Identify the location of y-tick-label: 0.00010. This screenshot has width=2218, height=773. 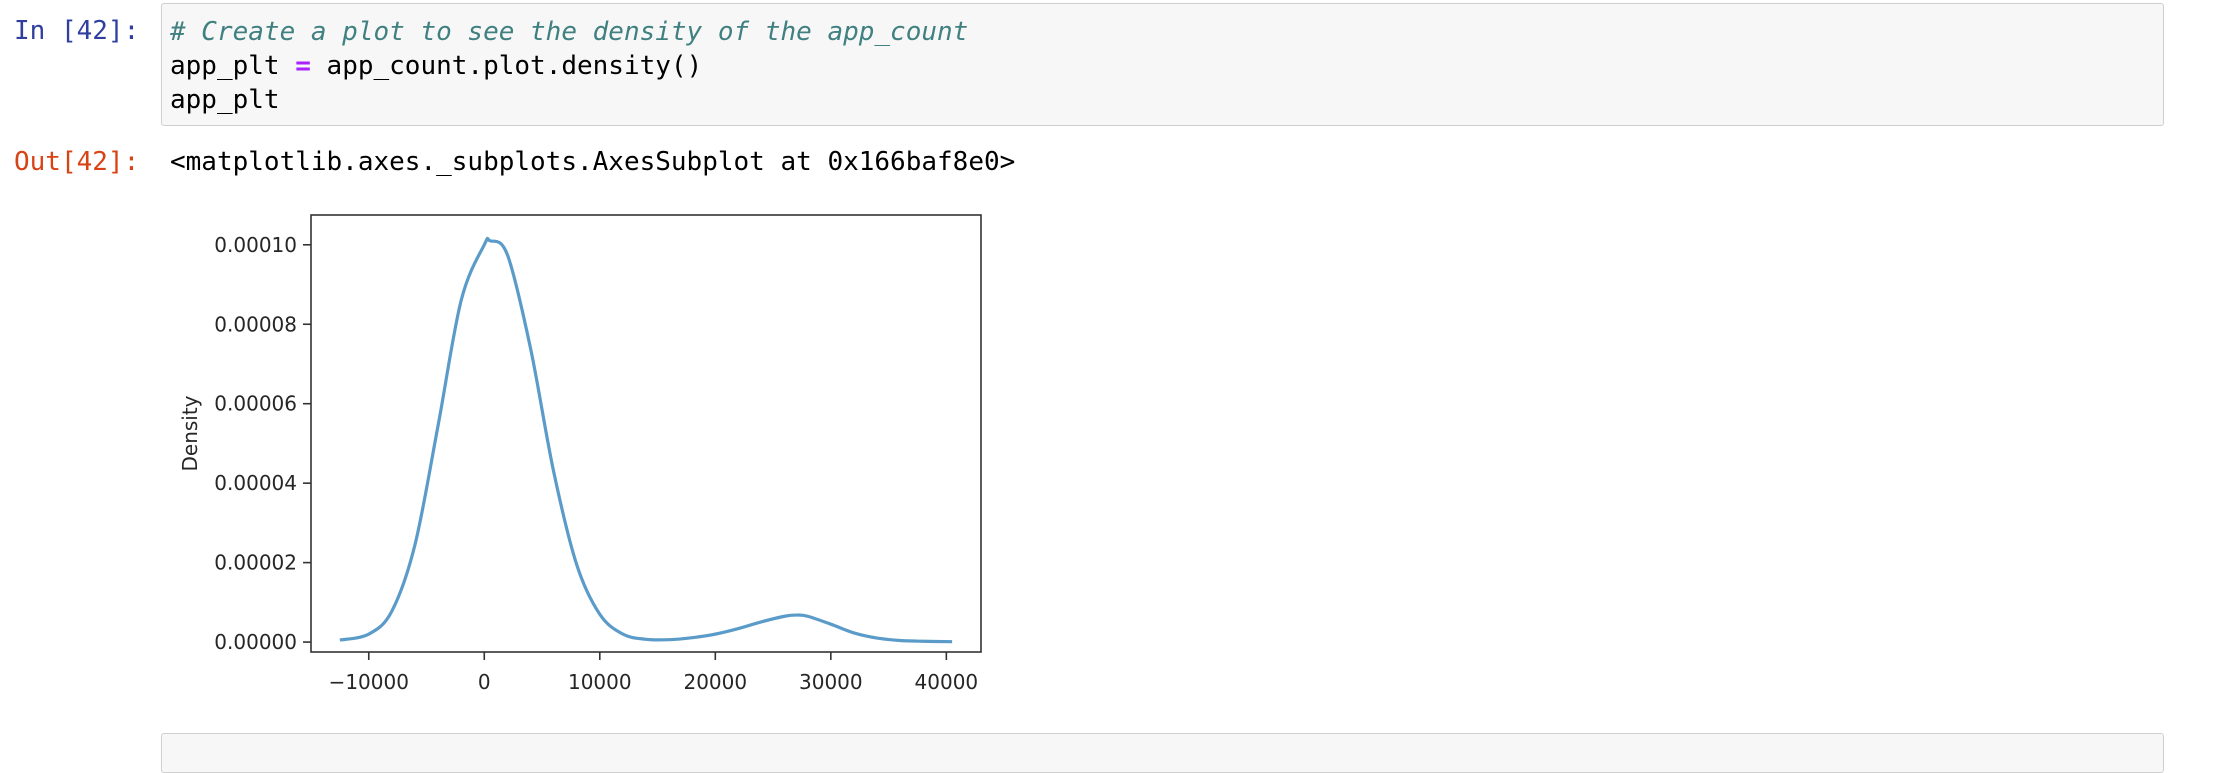
(255, 245).